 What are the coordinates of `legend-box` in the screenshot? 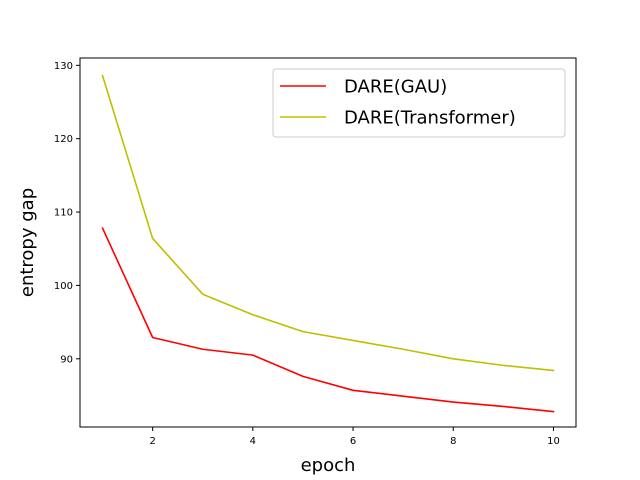 It's located at (419, 103).